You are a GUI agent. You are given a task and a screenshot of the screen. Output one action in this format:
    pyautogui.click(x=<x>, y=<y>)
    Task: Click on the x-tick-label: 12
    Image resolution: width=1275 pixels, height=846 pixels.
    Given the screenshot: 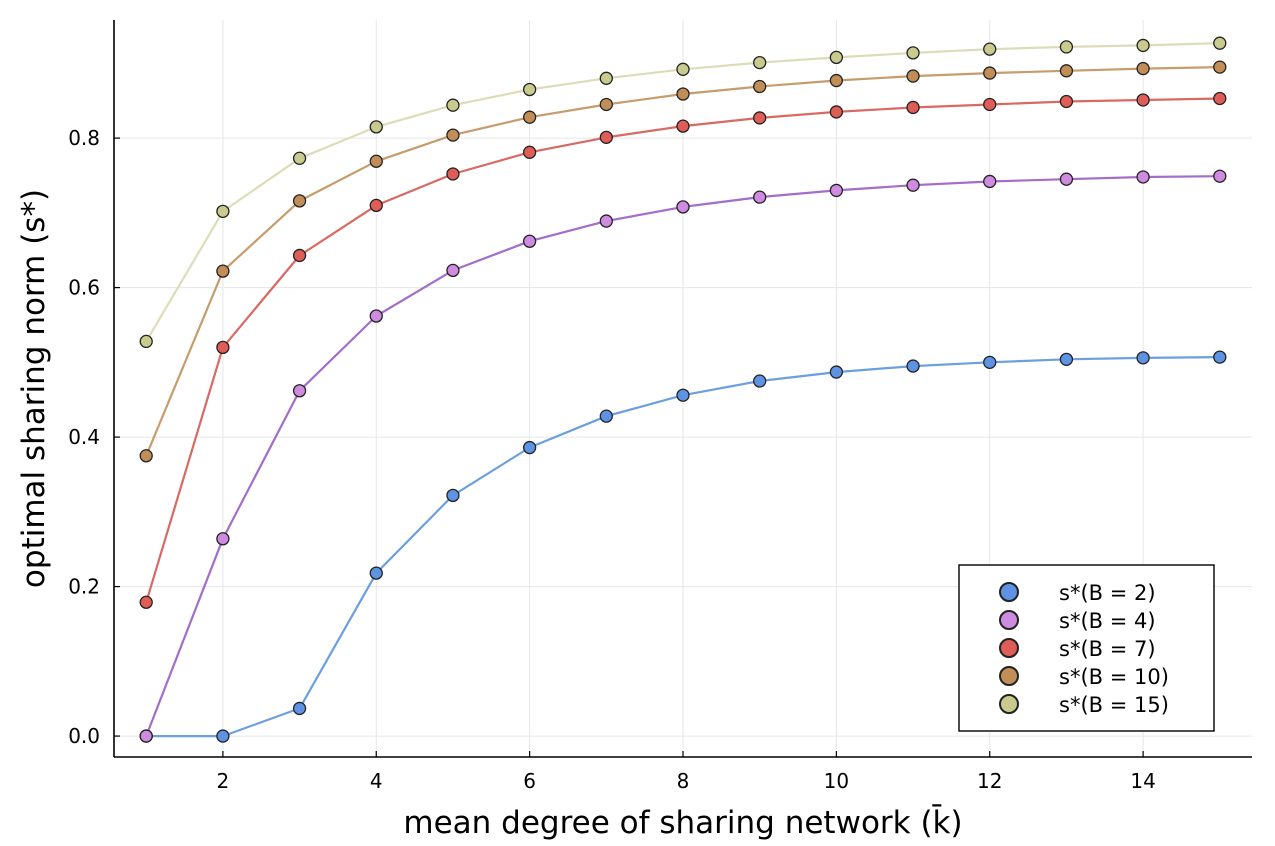 What is the action you would take?
    pyautogui.click(x=989, y=781)
    